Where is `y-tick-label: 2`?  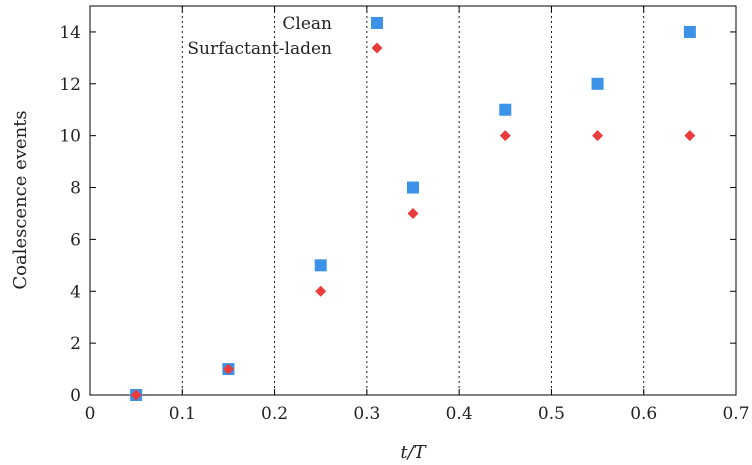
y-tick-label: 2 is located at coordinates (75, 344).